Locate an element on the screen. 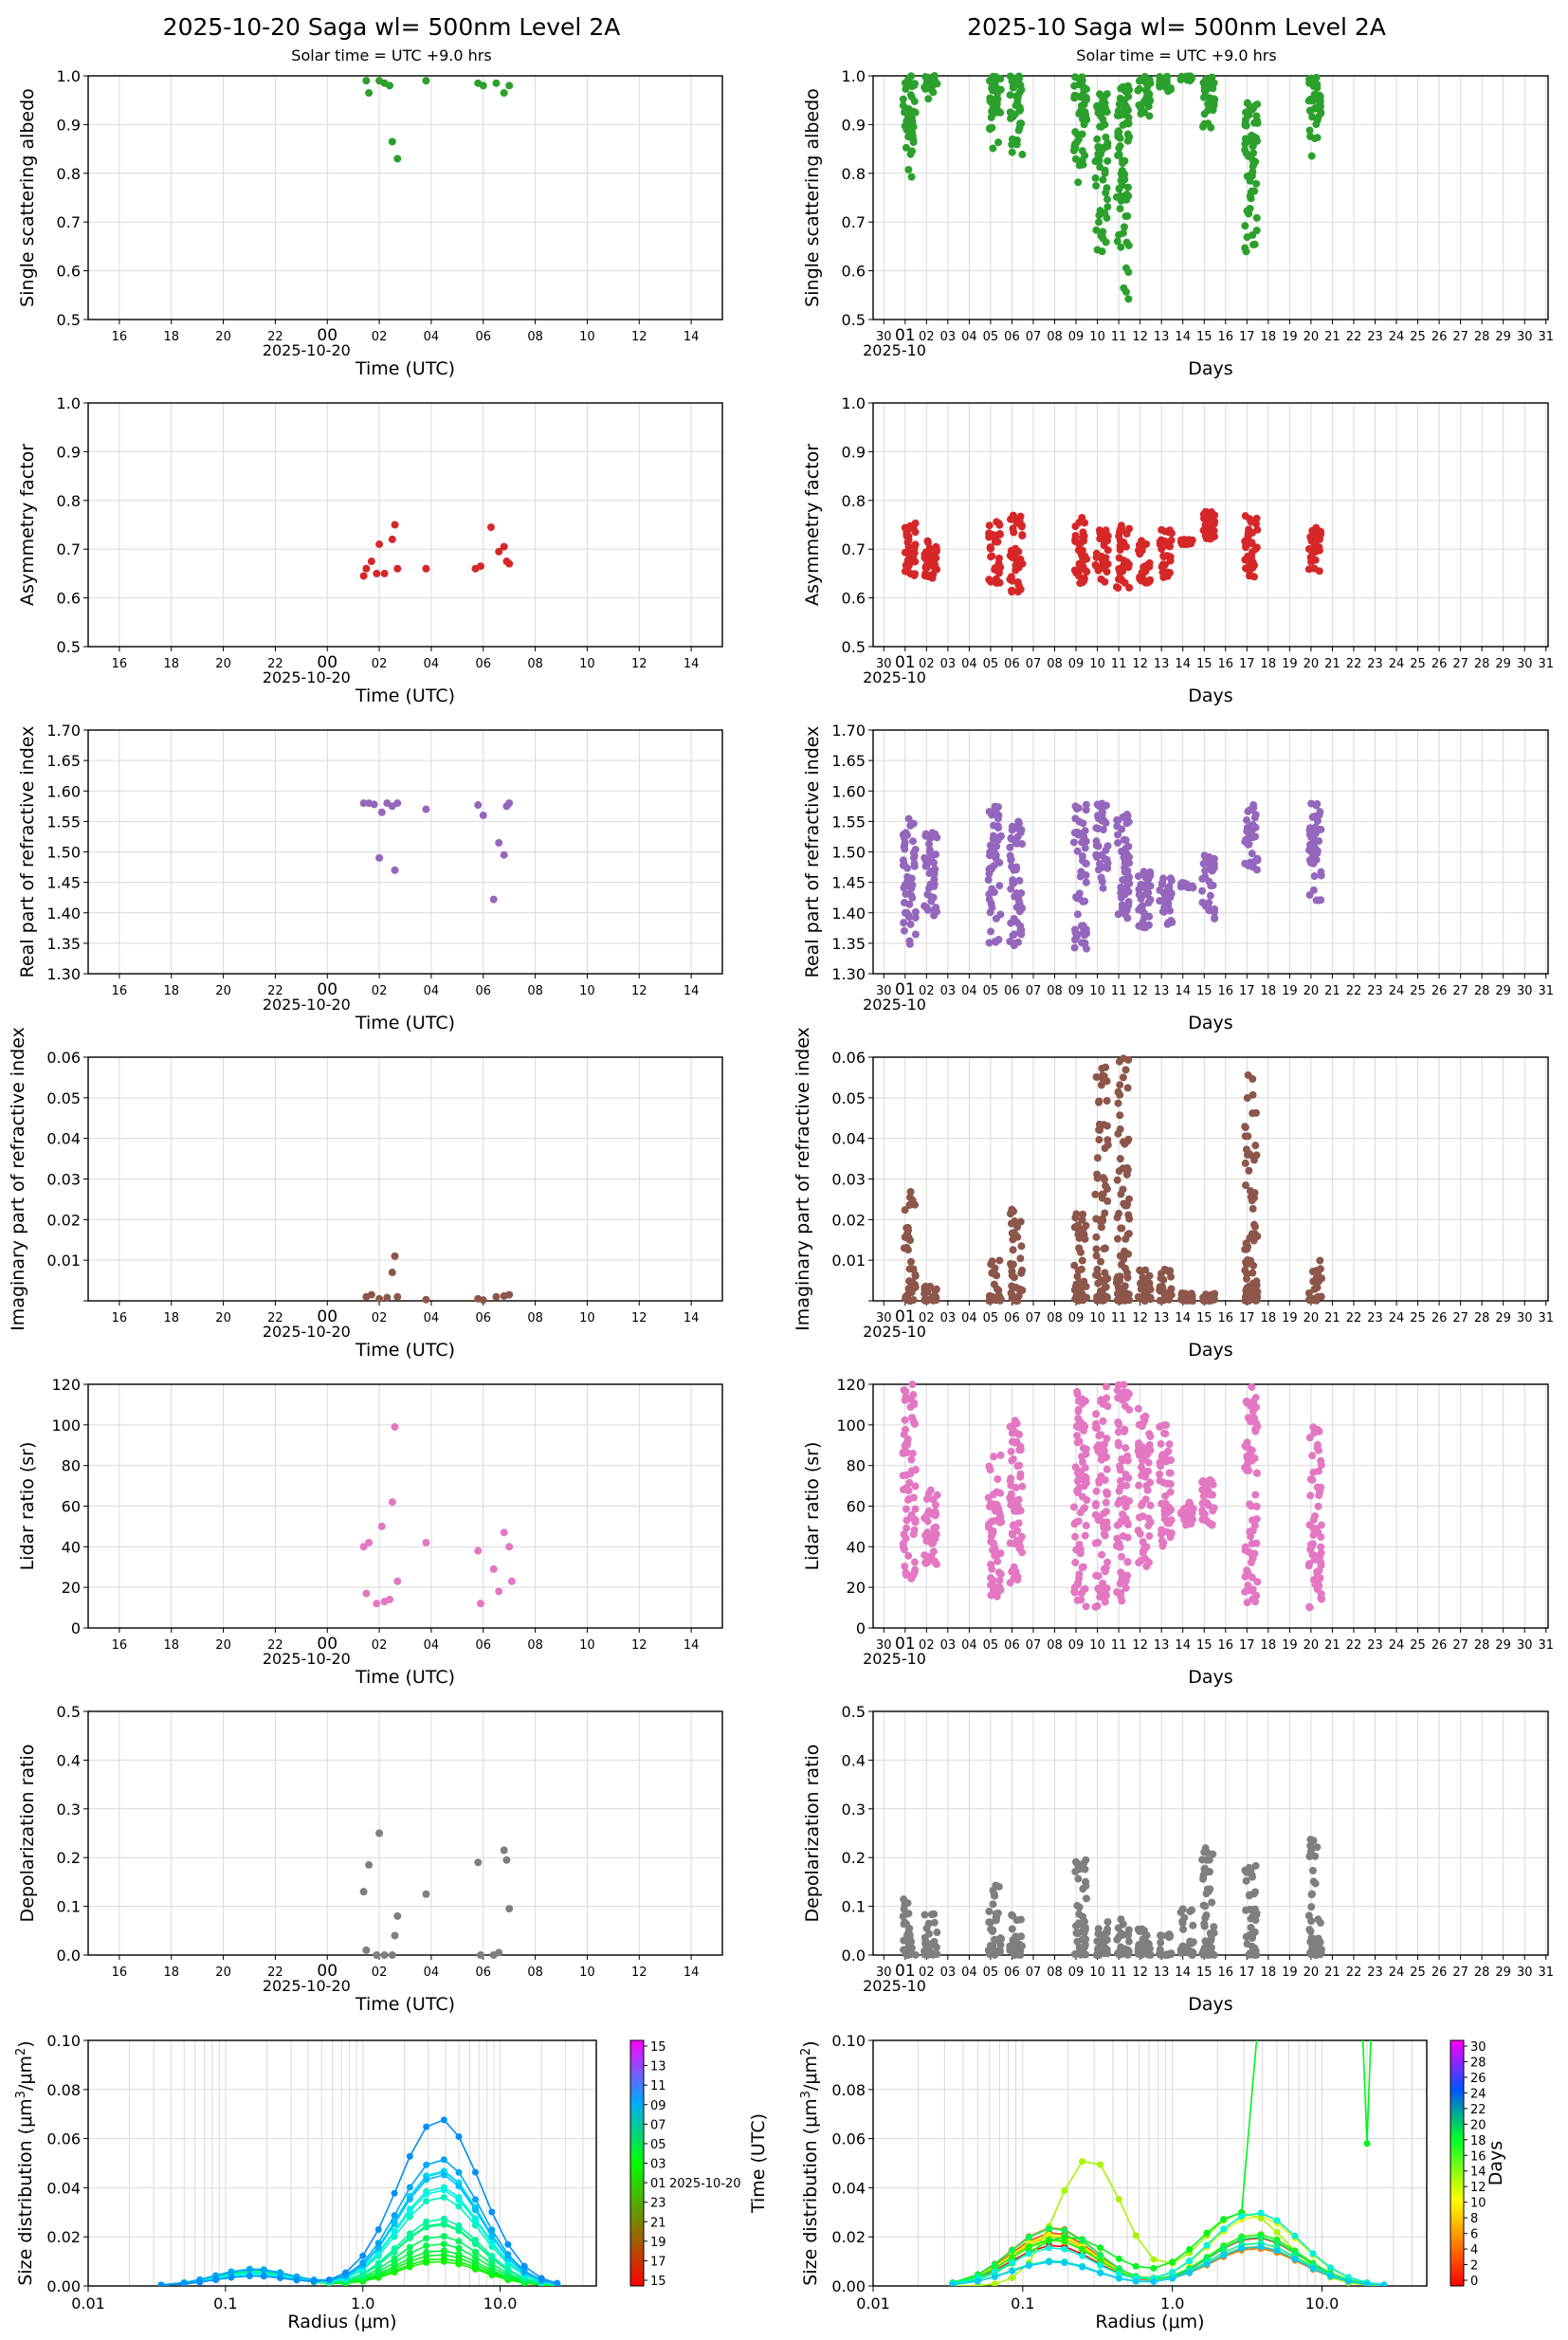 This screenshot has width=1568, height=2340. colorbar-date-label: 2025-10-20 is located at coordinates (705, 2184).